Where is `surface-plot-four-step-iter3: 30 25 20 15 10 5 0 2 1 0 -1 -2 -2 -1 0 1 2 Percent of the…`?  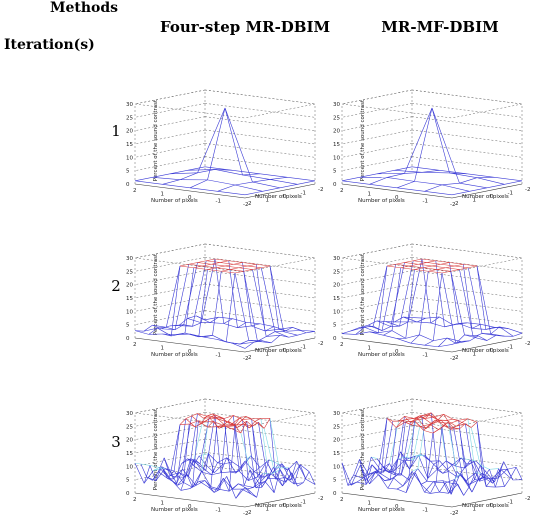
surface-plot-four-step-iter3: 30 25 20 15 10 5 0 2 1 0 -1 -2 -2 -1 0 1 2 Percent of the… is located at coordinates (230, 442).